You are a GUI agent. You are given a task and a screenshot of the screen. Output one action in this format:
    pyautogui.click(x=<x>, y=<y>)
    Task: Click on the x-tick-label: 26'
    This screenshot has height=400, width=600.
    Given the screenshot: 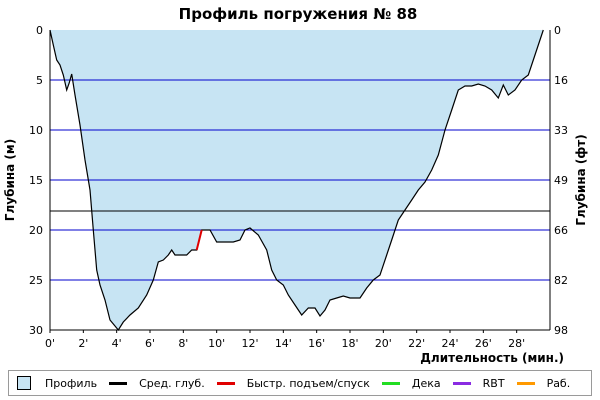 What is the action you would take?
    pyautogui.click(x=483, y=343)
    